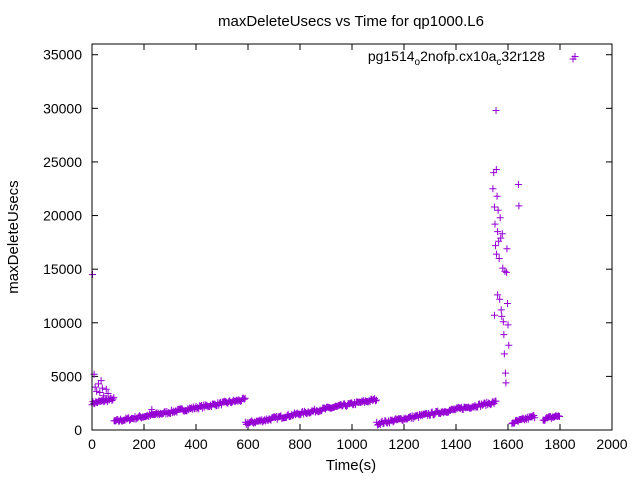  I want to click on y-tick-label: 15000, so click(62, 269).